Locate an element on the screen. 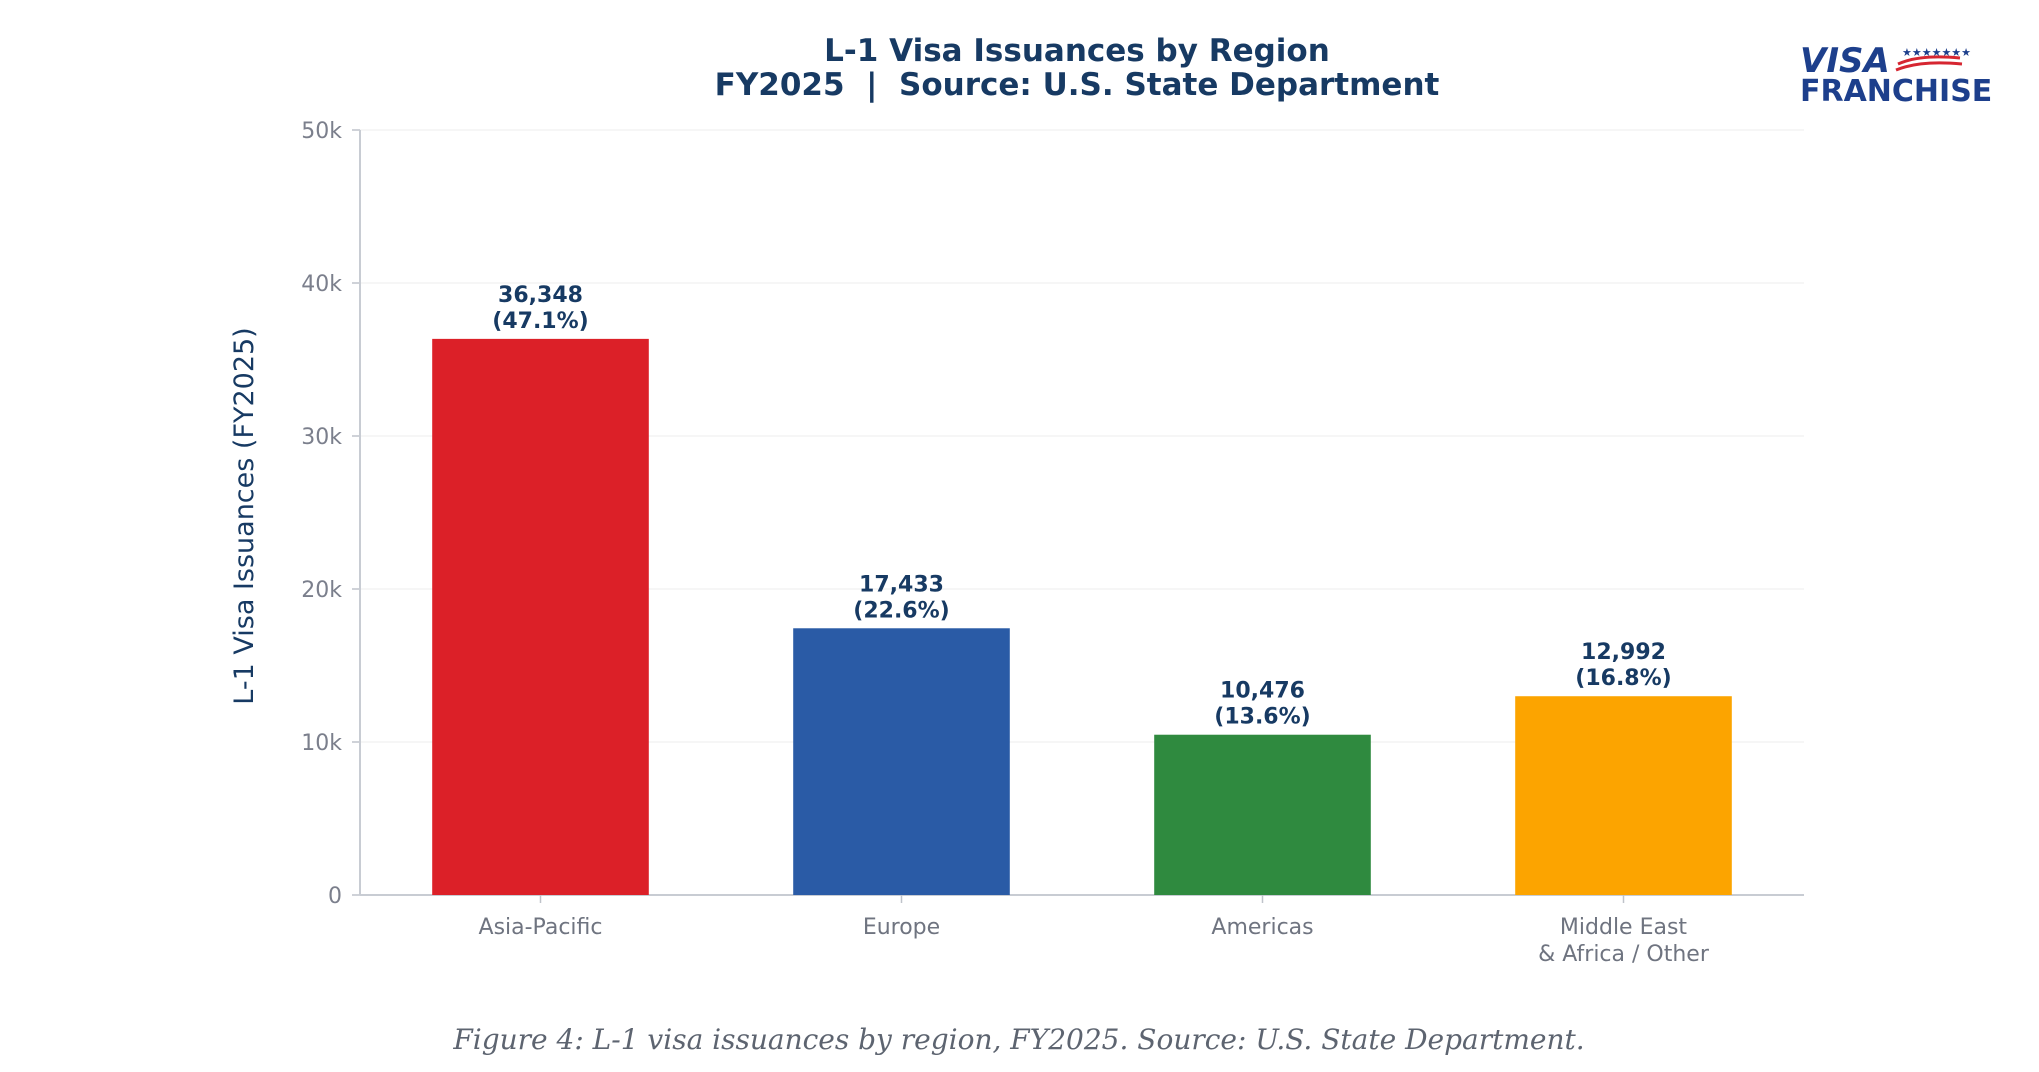 This screenshot has height=1072, width=2039. chart-subtitle: FY2025 | Source: U.S. State Department is located at coordinates (1077, 85).